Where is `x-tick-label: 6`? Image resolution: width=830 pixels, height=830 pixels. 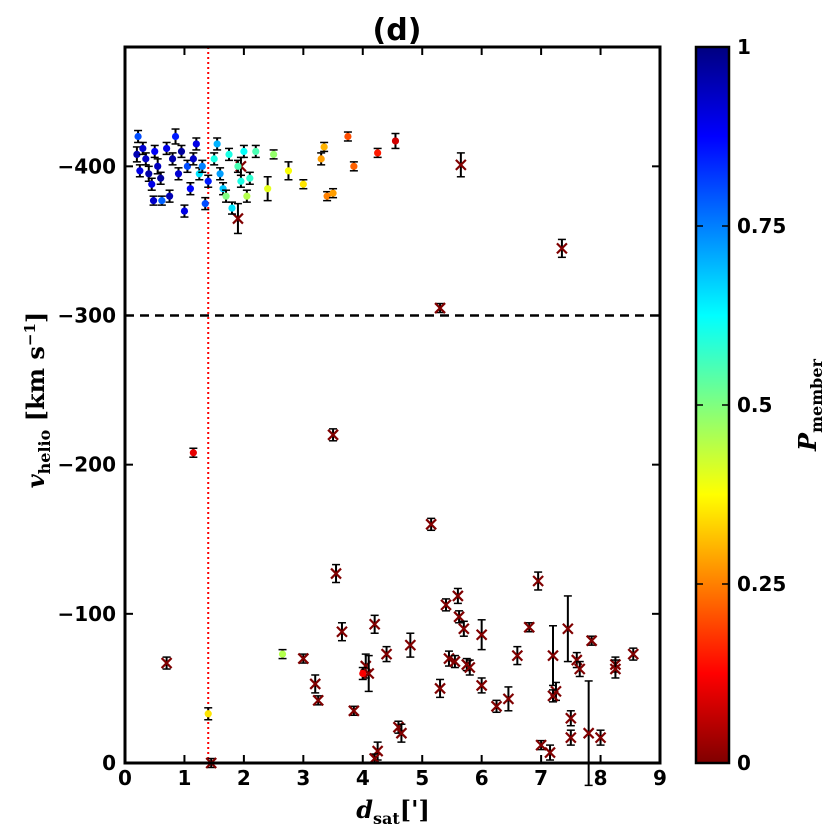
x-tick-label: 6 is located at coordinates (482, 778).